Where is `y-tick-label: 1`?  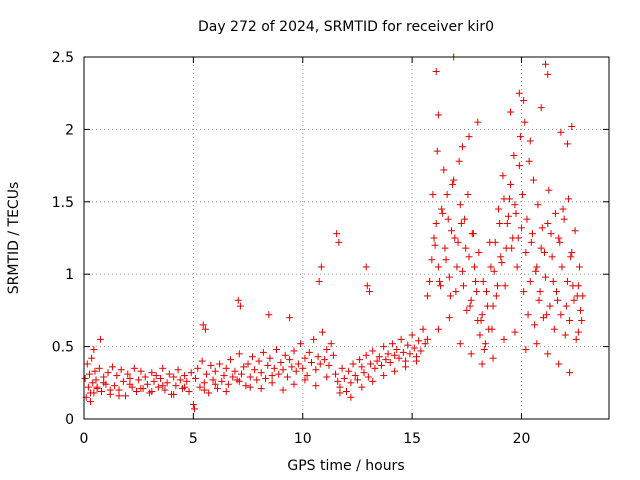
y-tick-label: 1 is located at coordinates (69, 275).